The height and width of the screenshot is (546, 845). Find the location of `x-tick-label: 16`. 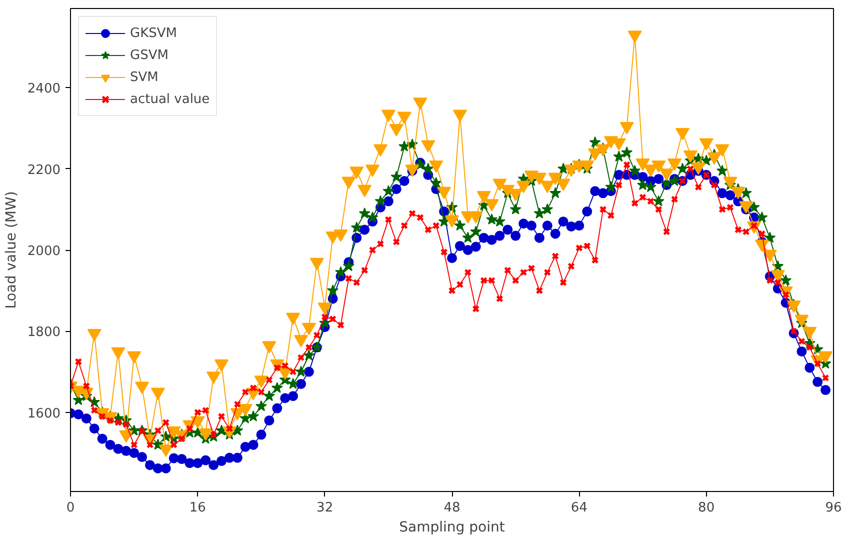

x-tick-label: 16 is located at coordinates (197, 508).